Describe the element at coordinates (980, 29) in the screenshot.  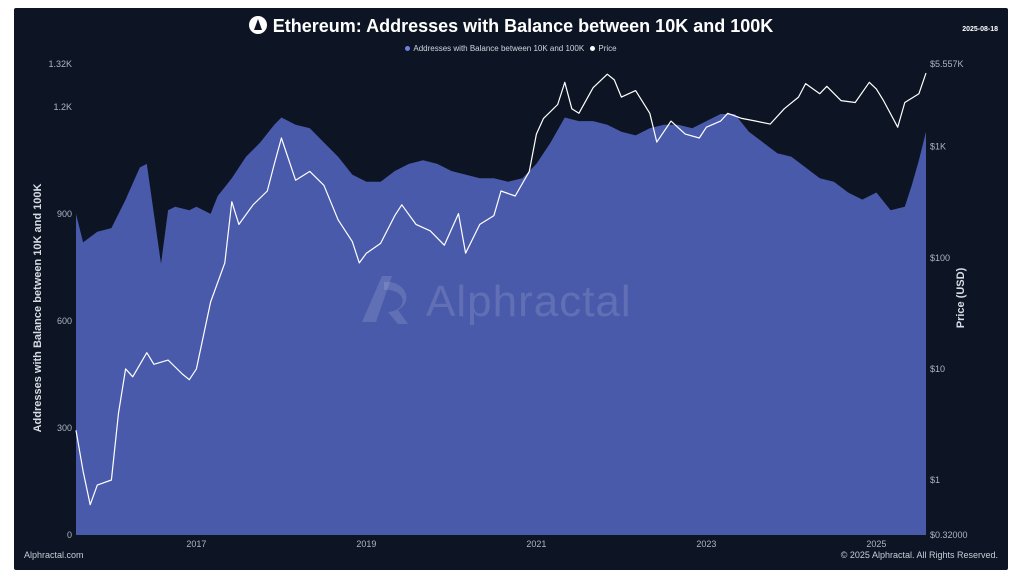
I see `date-badge: 2025-08-18` at that location.